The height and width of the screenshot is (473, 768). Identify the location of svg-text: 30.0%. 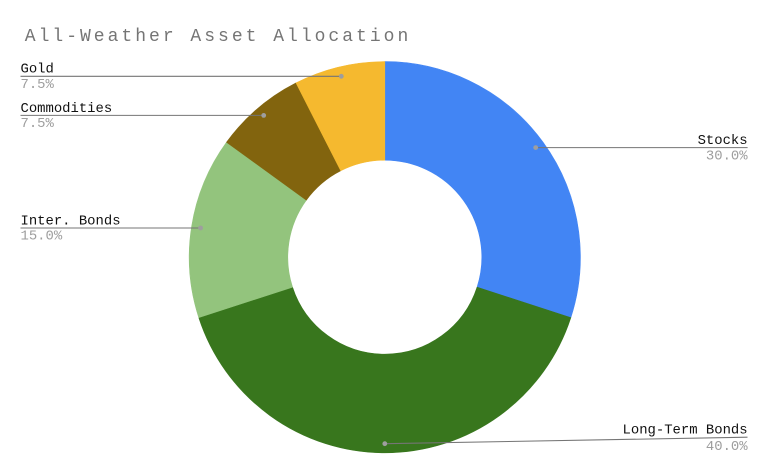
(727, 156).